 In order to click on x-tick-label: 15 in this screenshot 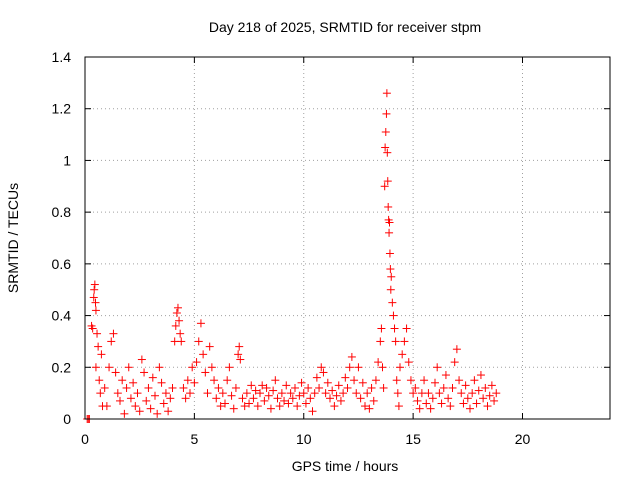, I will do `click(413, 439)`.